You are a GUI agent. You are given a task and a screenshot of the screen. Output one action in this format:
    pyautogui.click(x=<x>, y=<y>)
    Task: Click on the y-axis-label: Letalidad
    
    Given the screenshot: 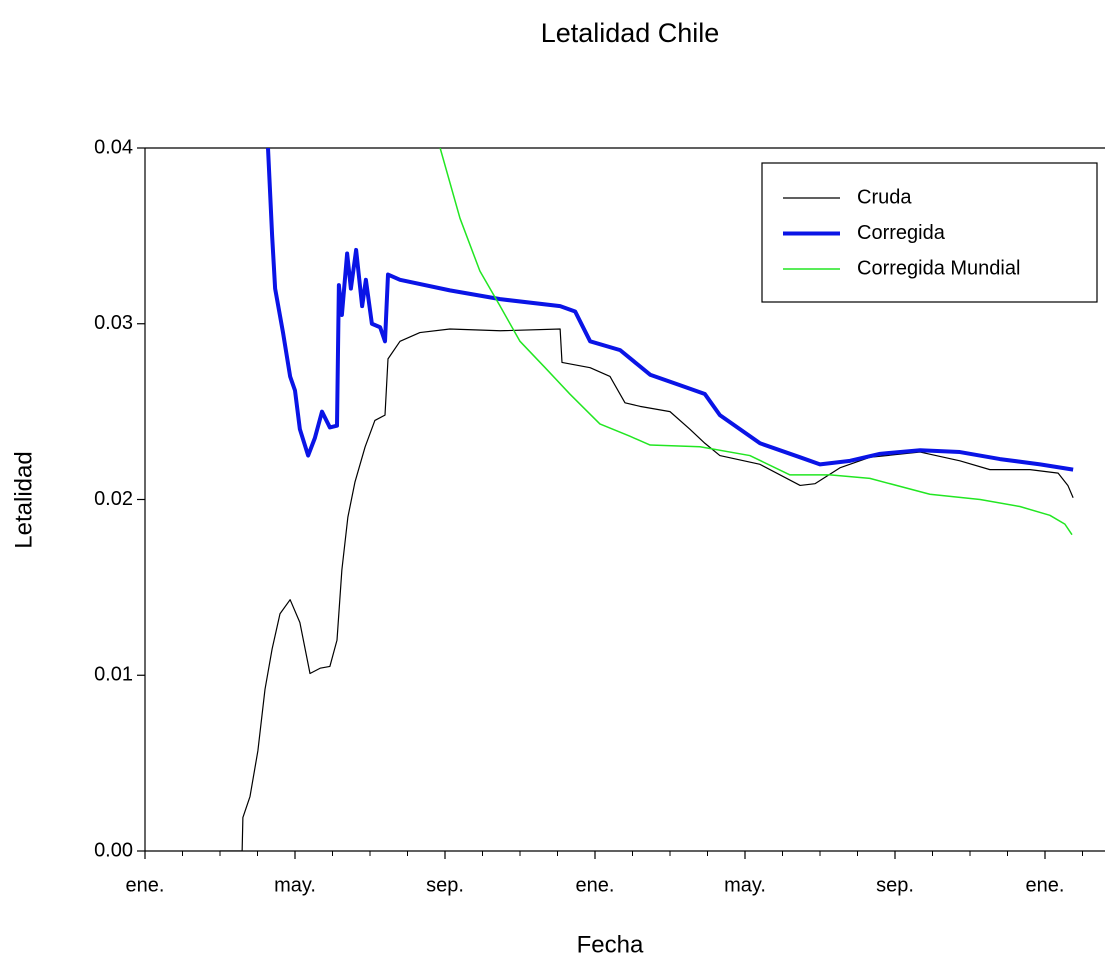 What is the action you would take?
    pyautogui.click(x=23, y=499)
    